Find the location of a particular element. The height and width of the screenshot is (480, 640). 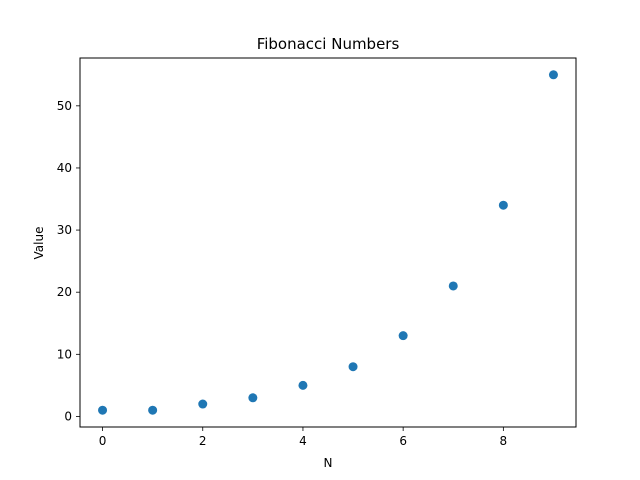

y-tick-label: 20 is located at coordinates (64, 292).